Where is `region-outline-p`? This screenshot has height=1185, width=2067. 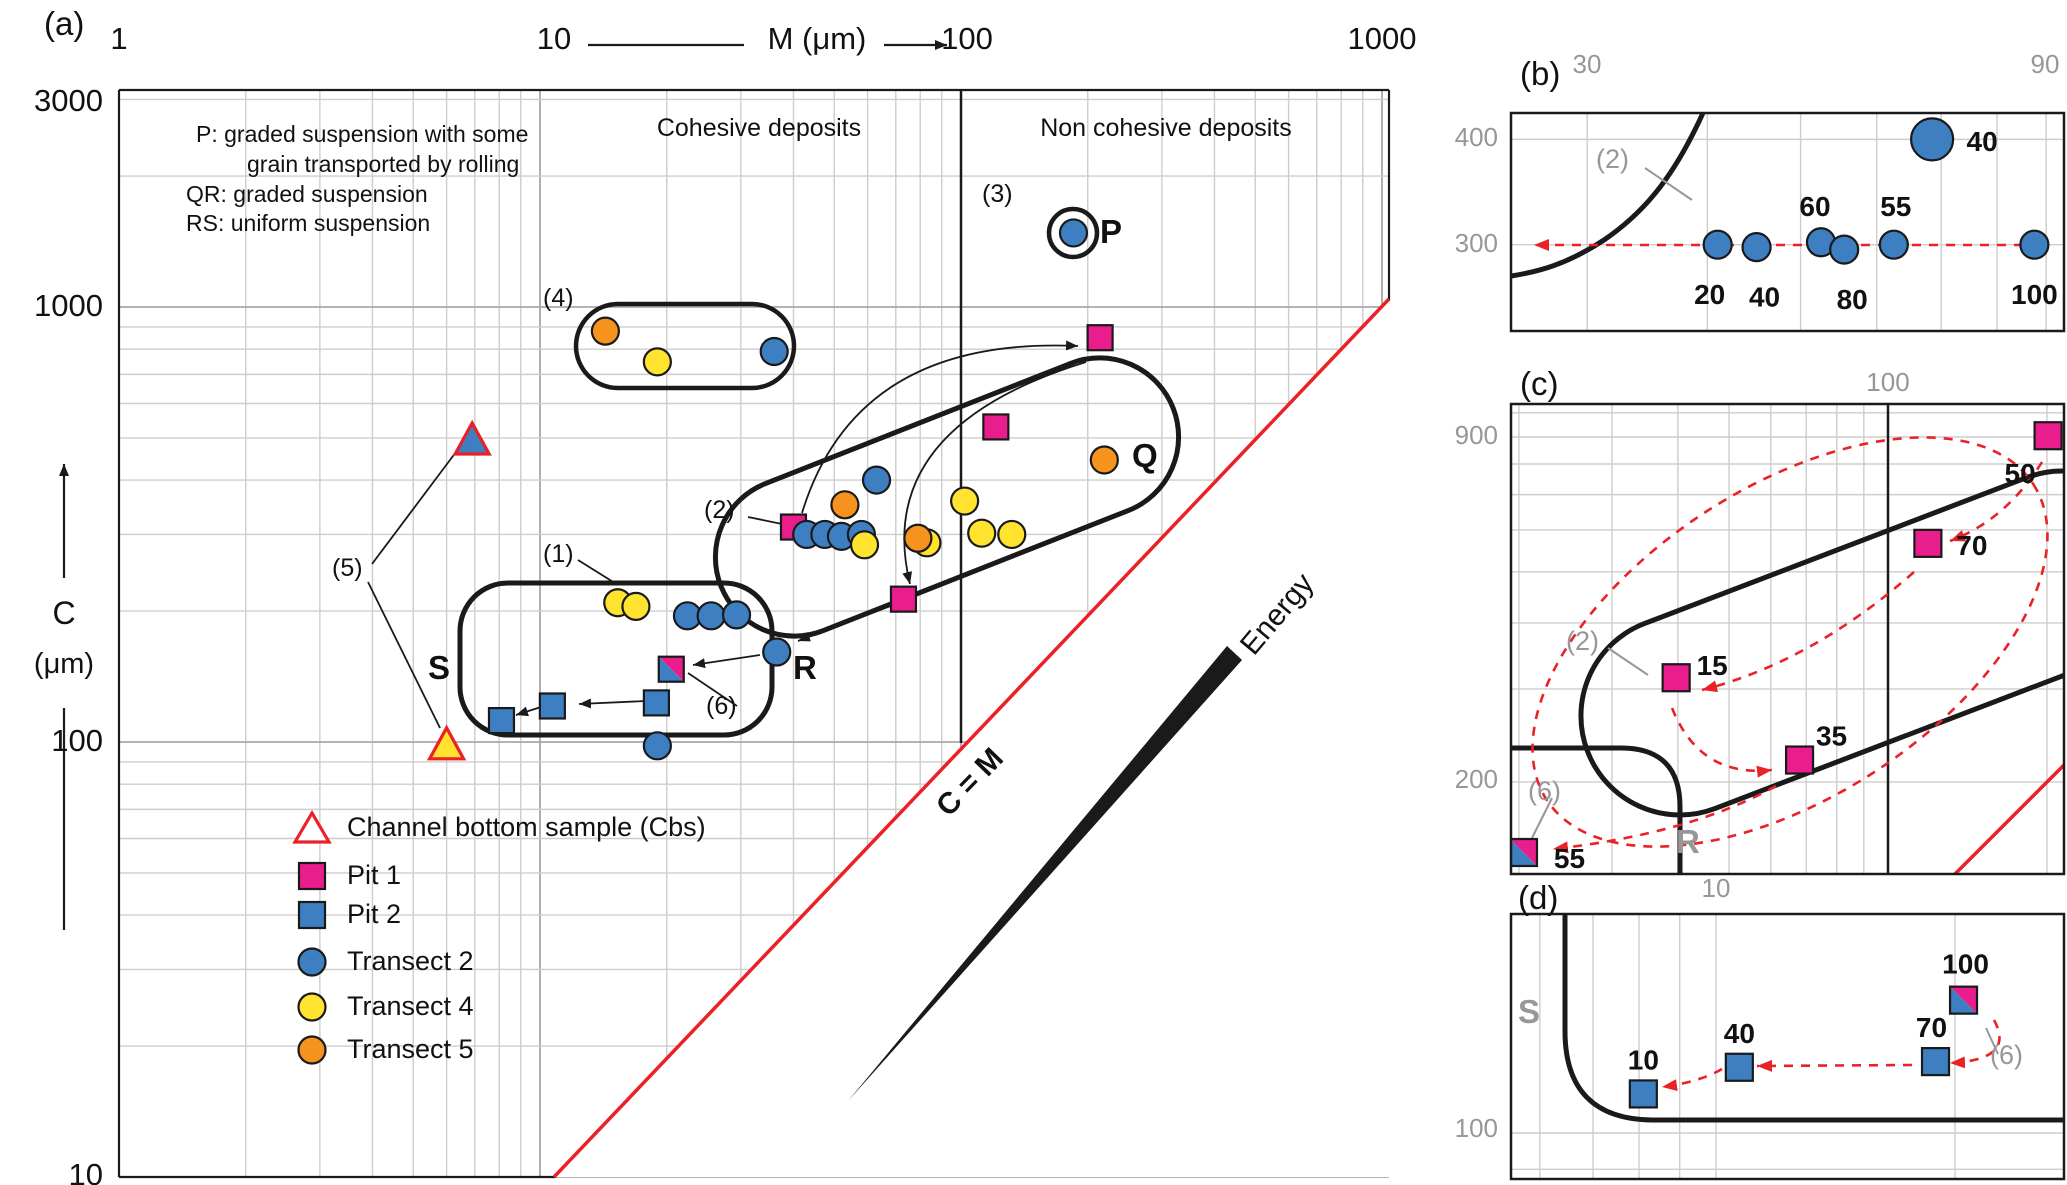
region-outline-p is located at coordinates (1073, 233).